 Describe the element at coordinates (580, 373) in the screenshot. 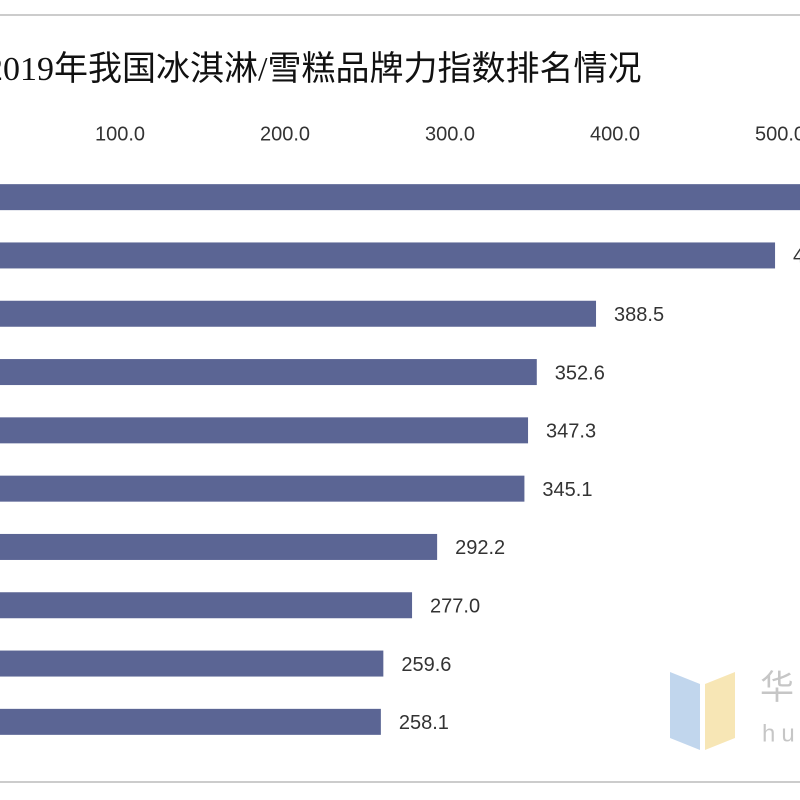

I see `value-label: 352.6` at that location.